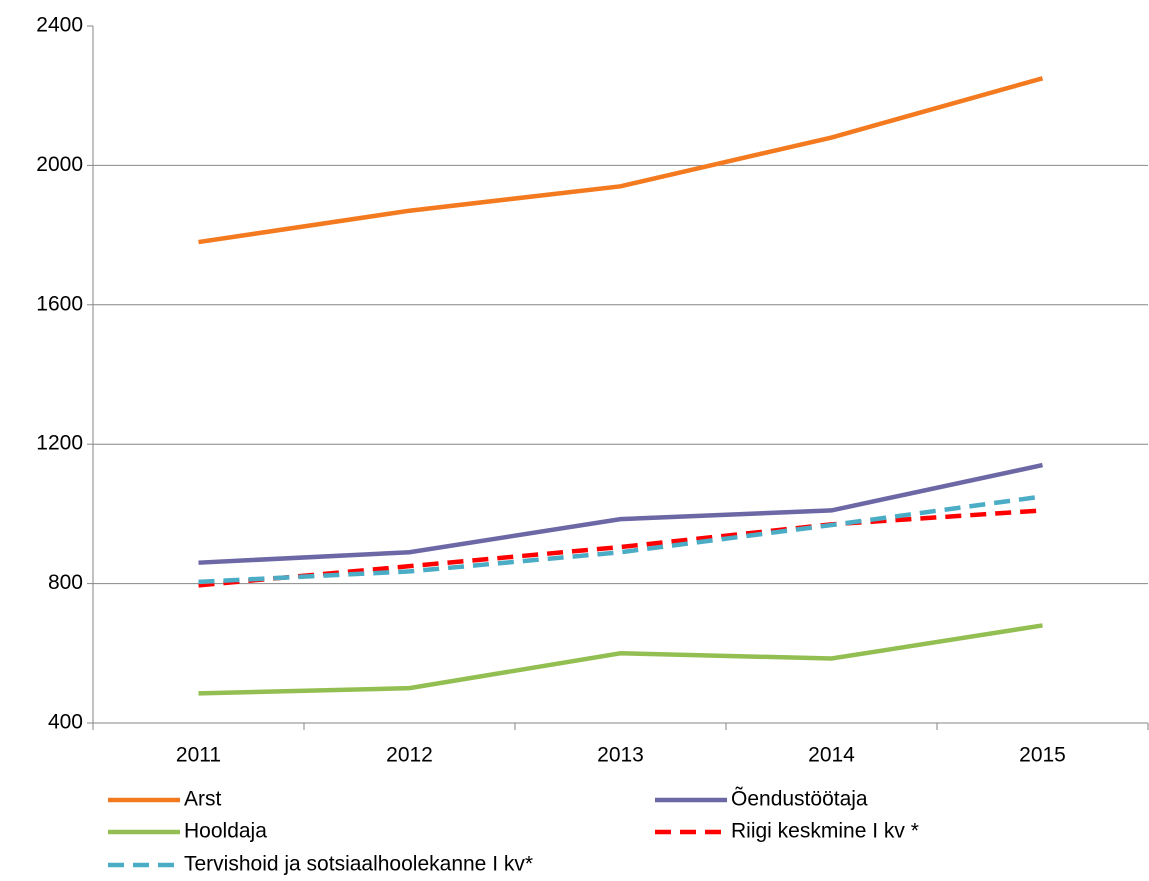  I want to click on x-tick-label: 2015, so click(1042, 755).